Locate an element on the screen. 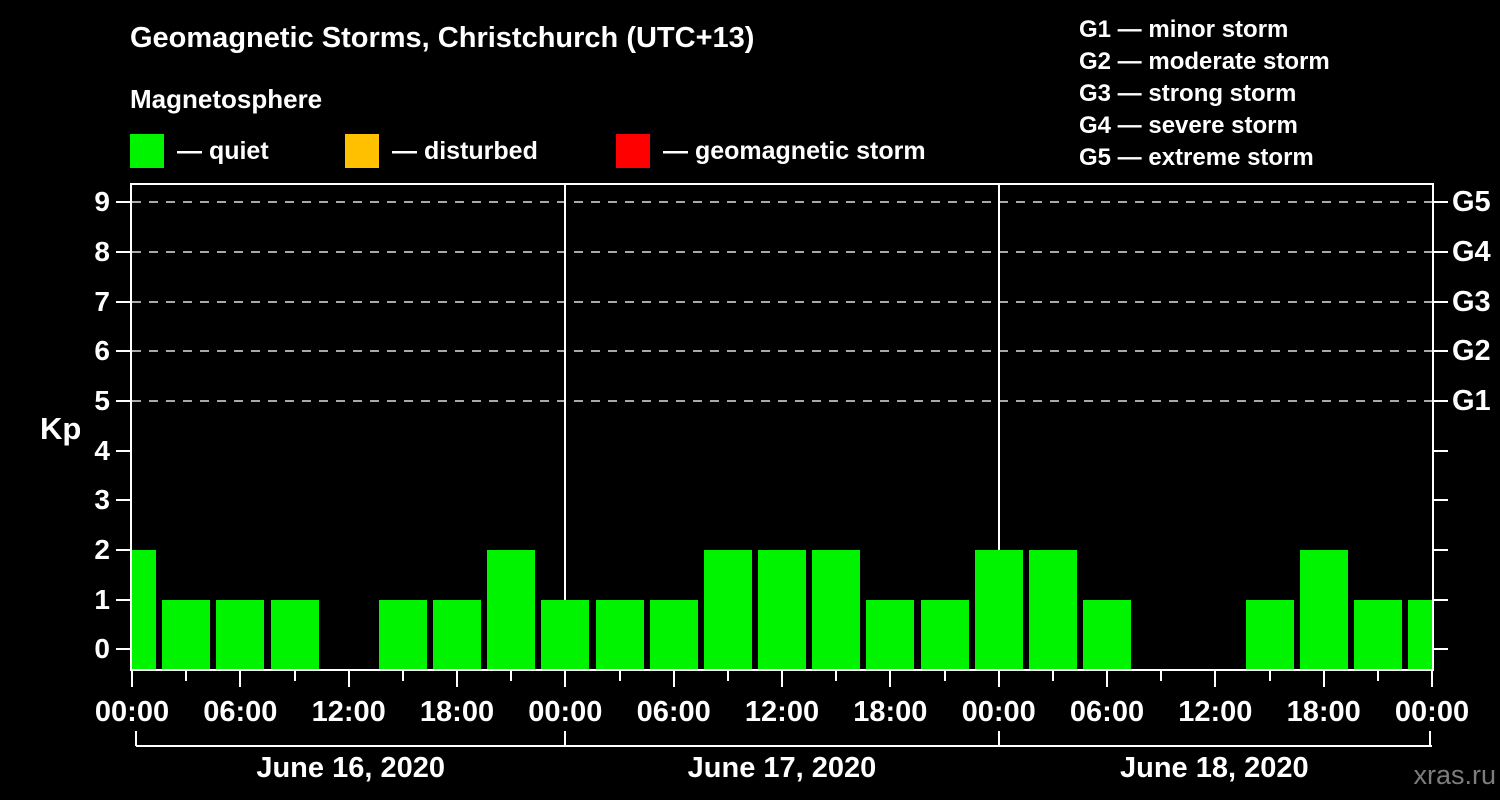 This screenshot has width=1500, height=800. storm-scale-g3: G3 — strong storm is located at coordinates (1188, 93).